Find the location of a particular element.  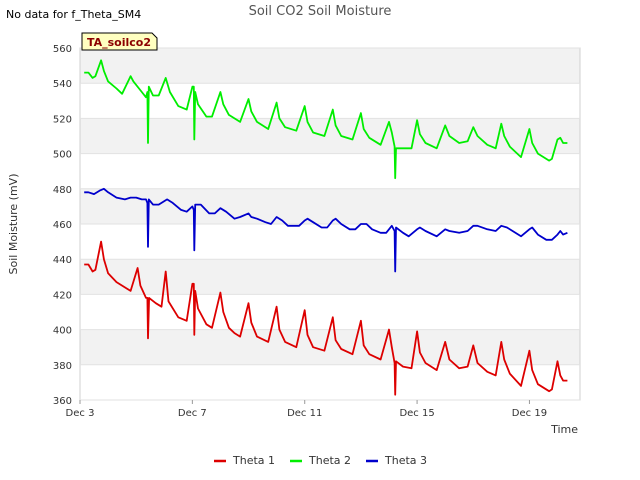

x-axis-ticks: Dec 3 Dec 7 Dec 11 Dec 15 Dec 19 is located at coordinates (306, 409).